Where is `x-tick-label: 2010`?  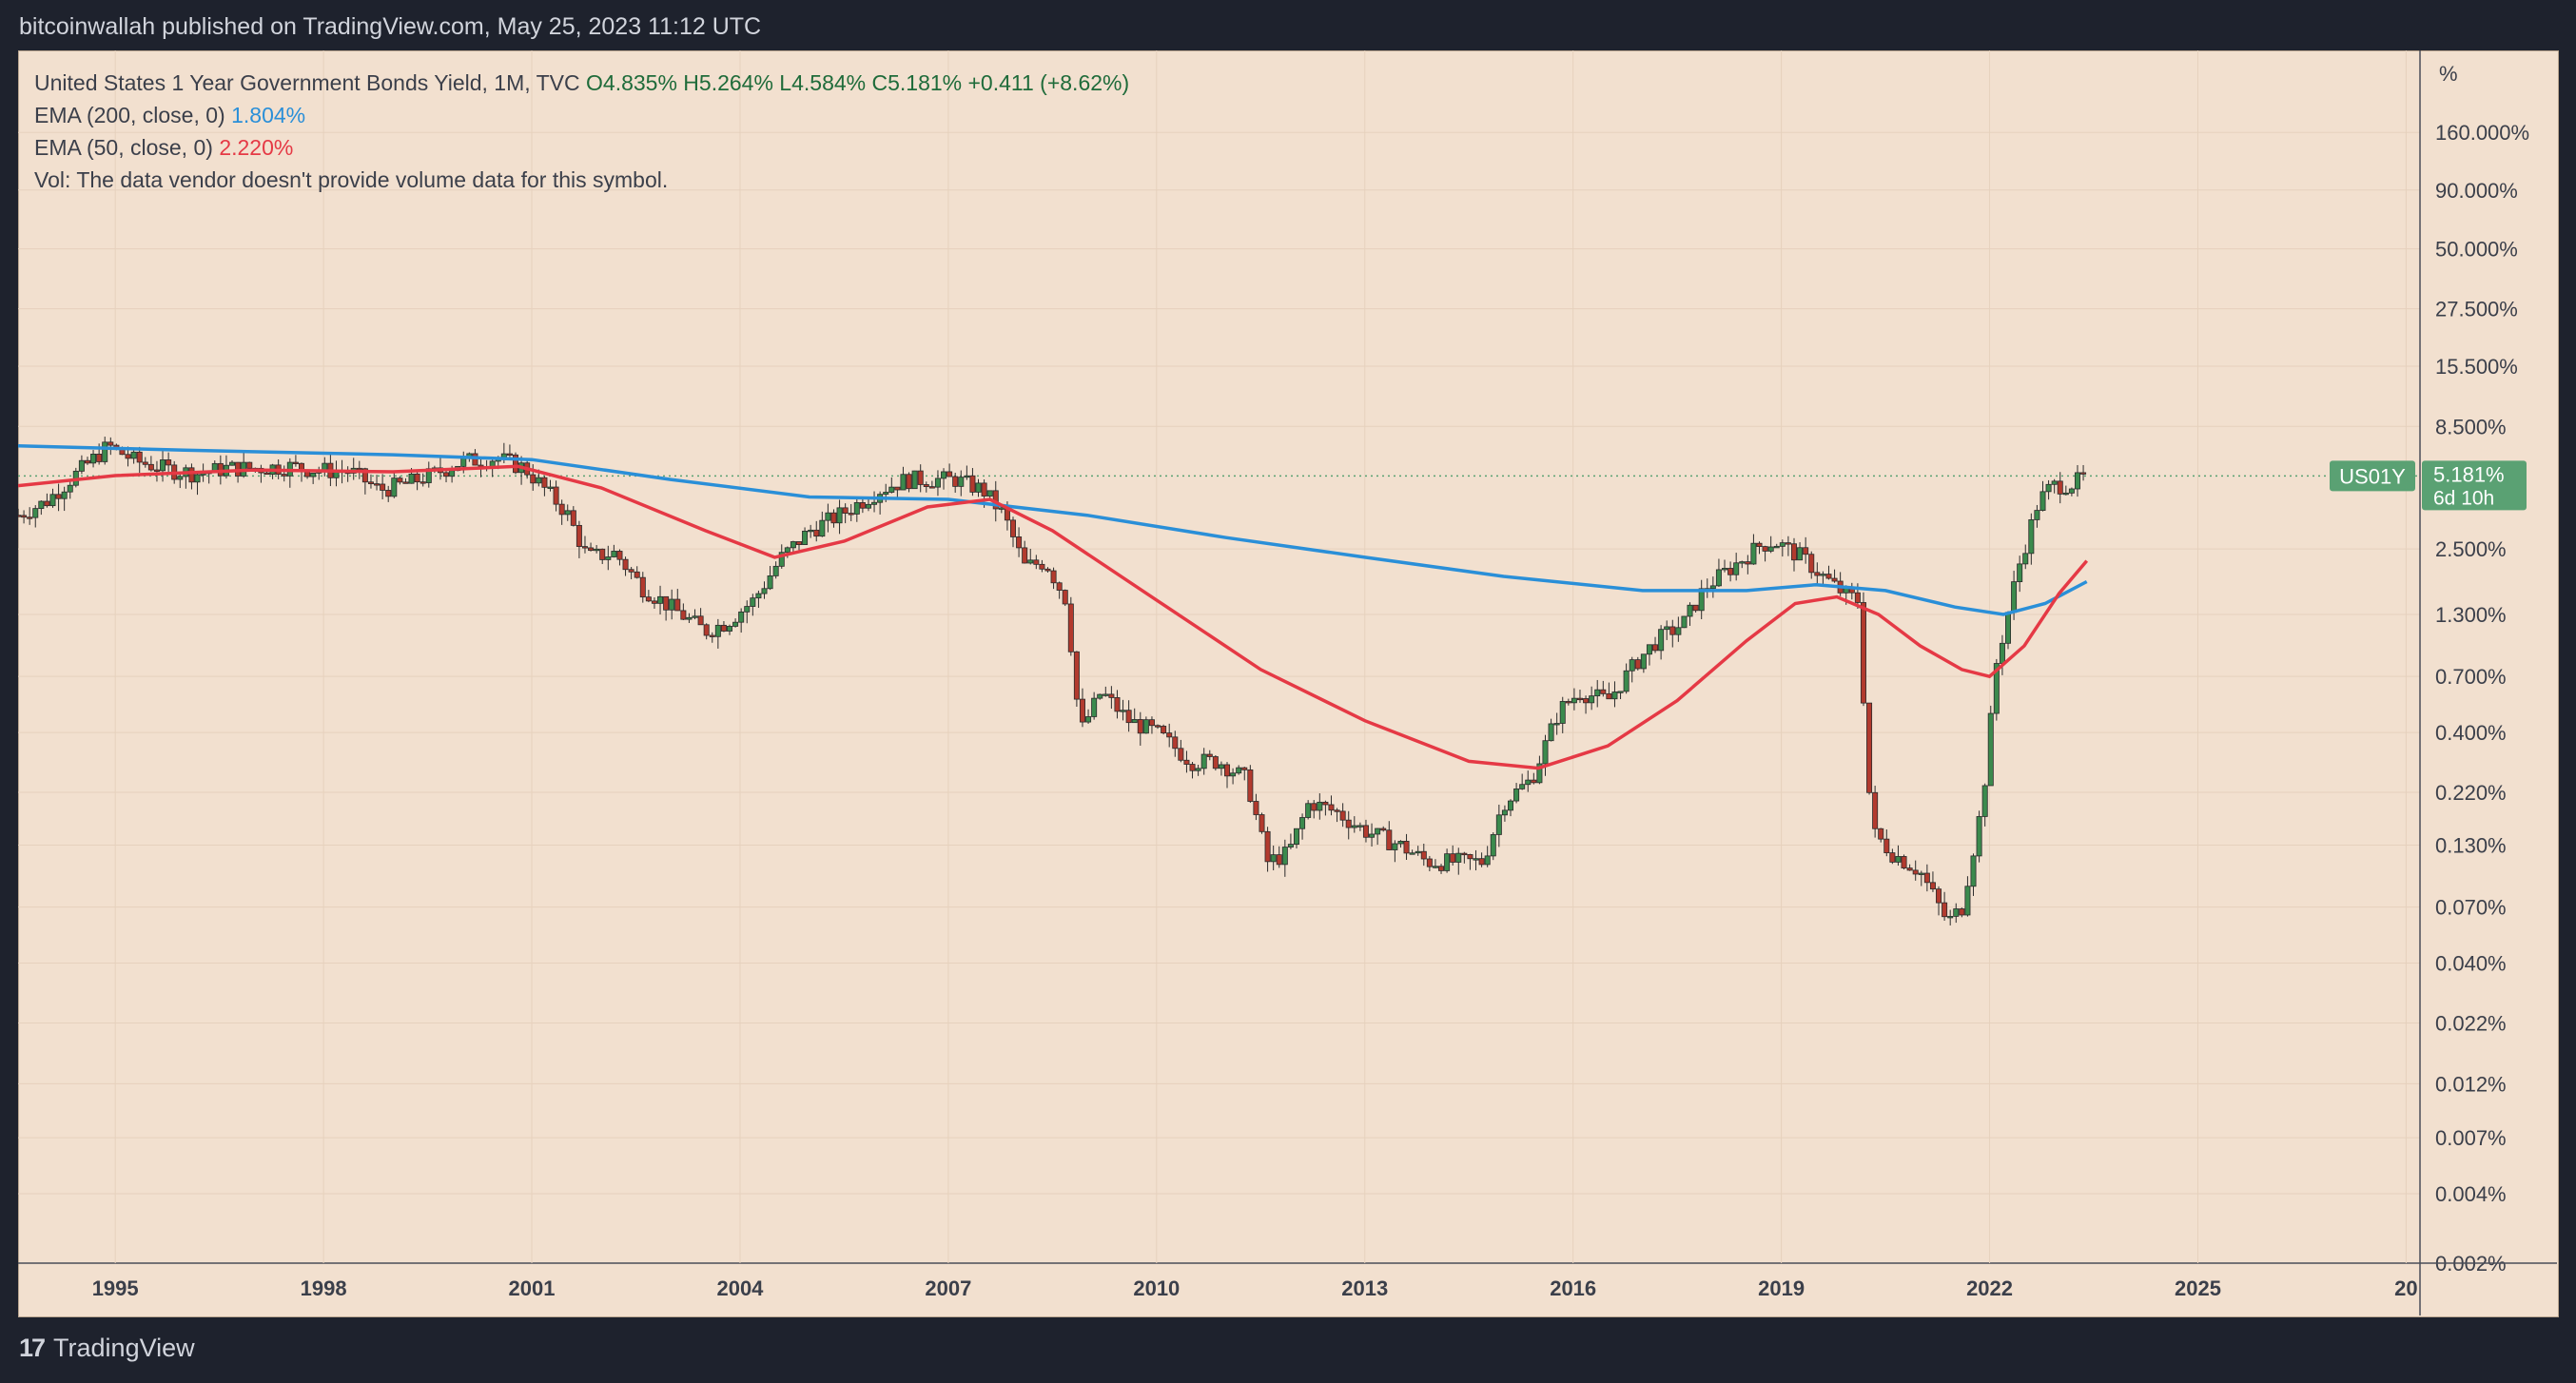 x-tick-label: 2010 is located at coordinates (1156, 1288).